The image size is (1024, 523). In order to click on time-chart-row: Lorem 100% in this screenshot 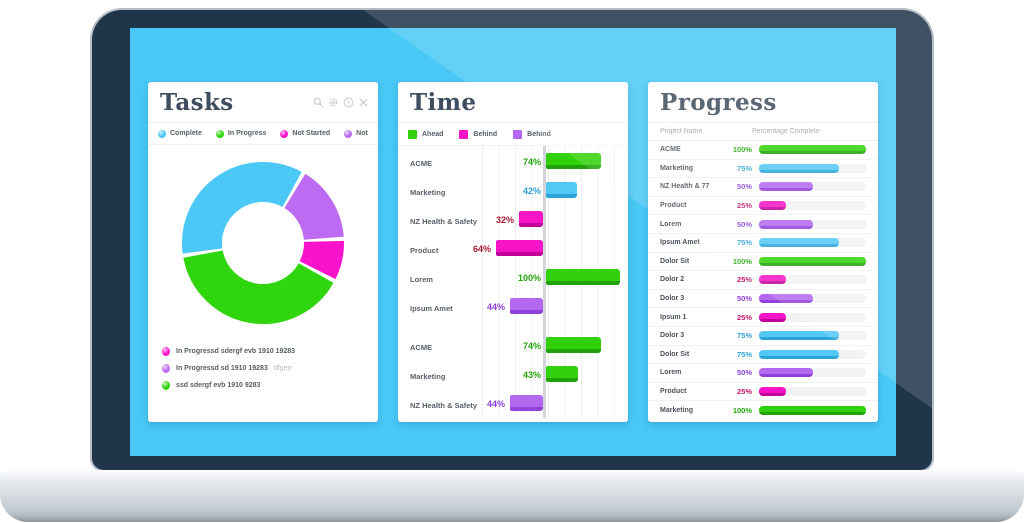, I will do `click(513, 279)`.